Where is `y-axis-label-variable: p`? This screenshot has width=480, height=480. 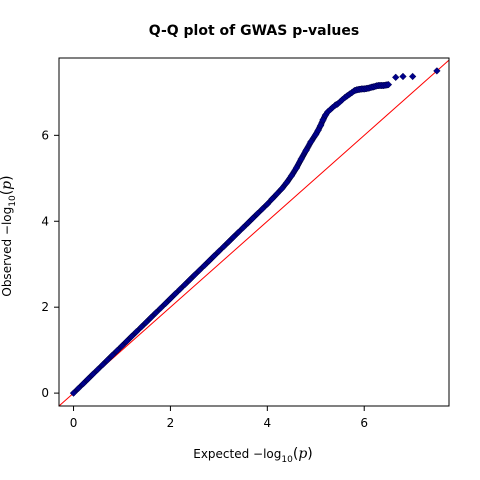 y-axis-label-variable: p is located at coordinates (7, 185).